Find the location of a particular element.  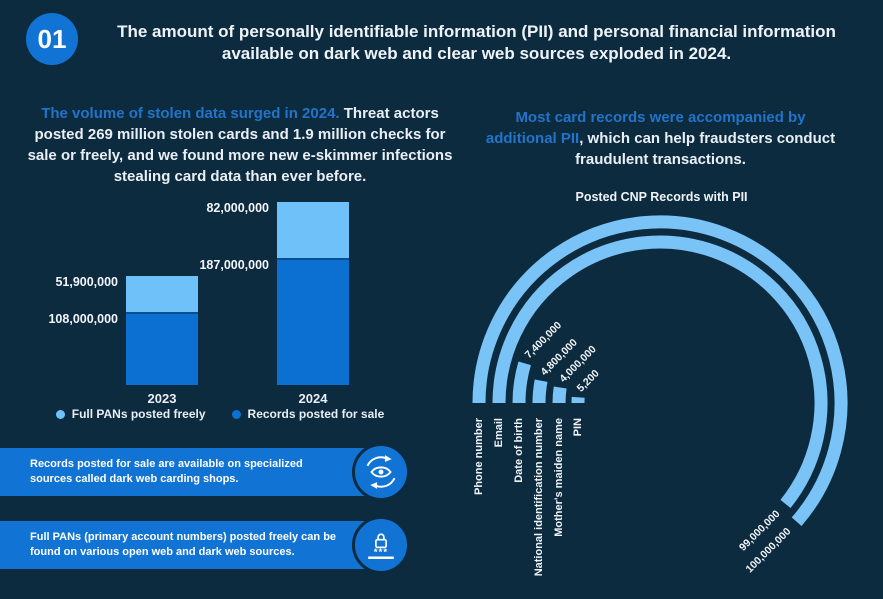

eye-monitor-icon is located at coordinates (381, 472).